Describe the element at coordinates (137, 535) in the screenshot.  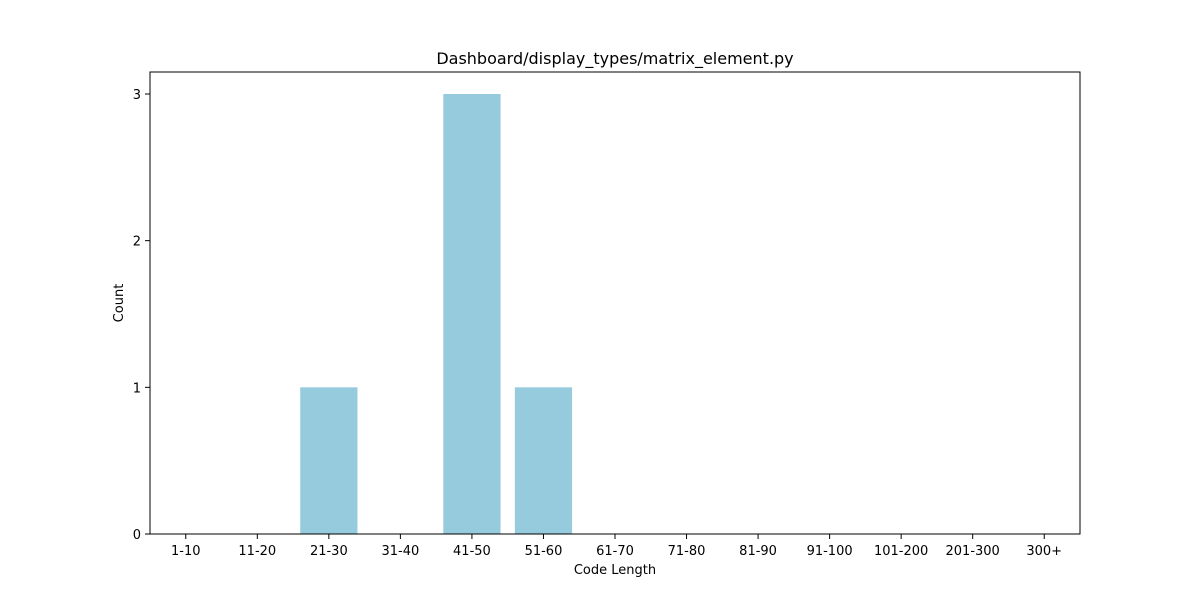
I see `y-tick-label: 0` at that location.